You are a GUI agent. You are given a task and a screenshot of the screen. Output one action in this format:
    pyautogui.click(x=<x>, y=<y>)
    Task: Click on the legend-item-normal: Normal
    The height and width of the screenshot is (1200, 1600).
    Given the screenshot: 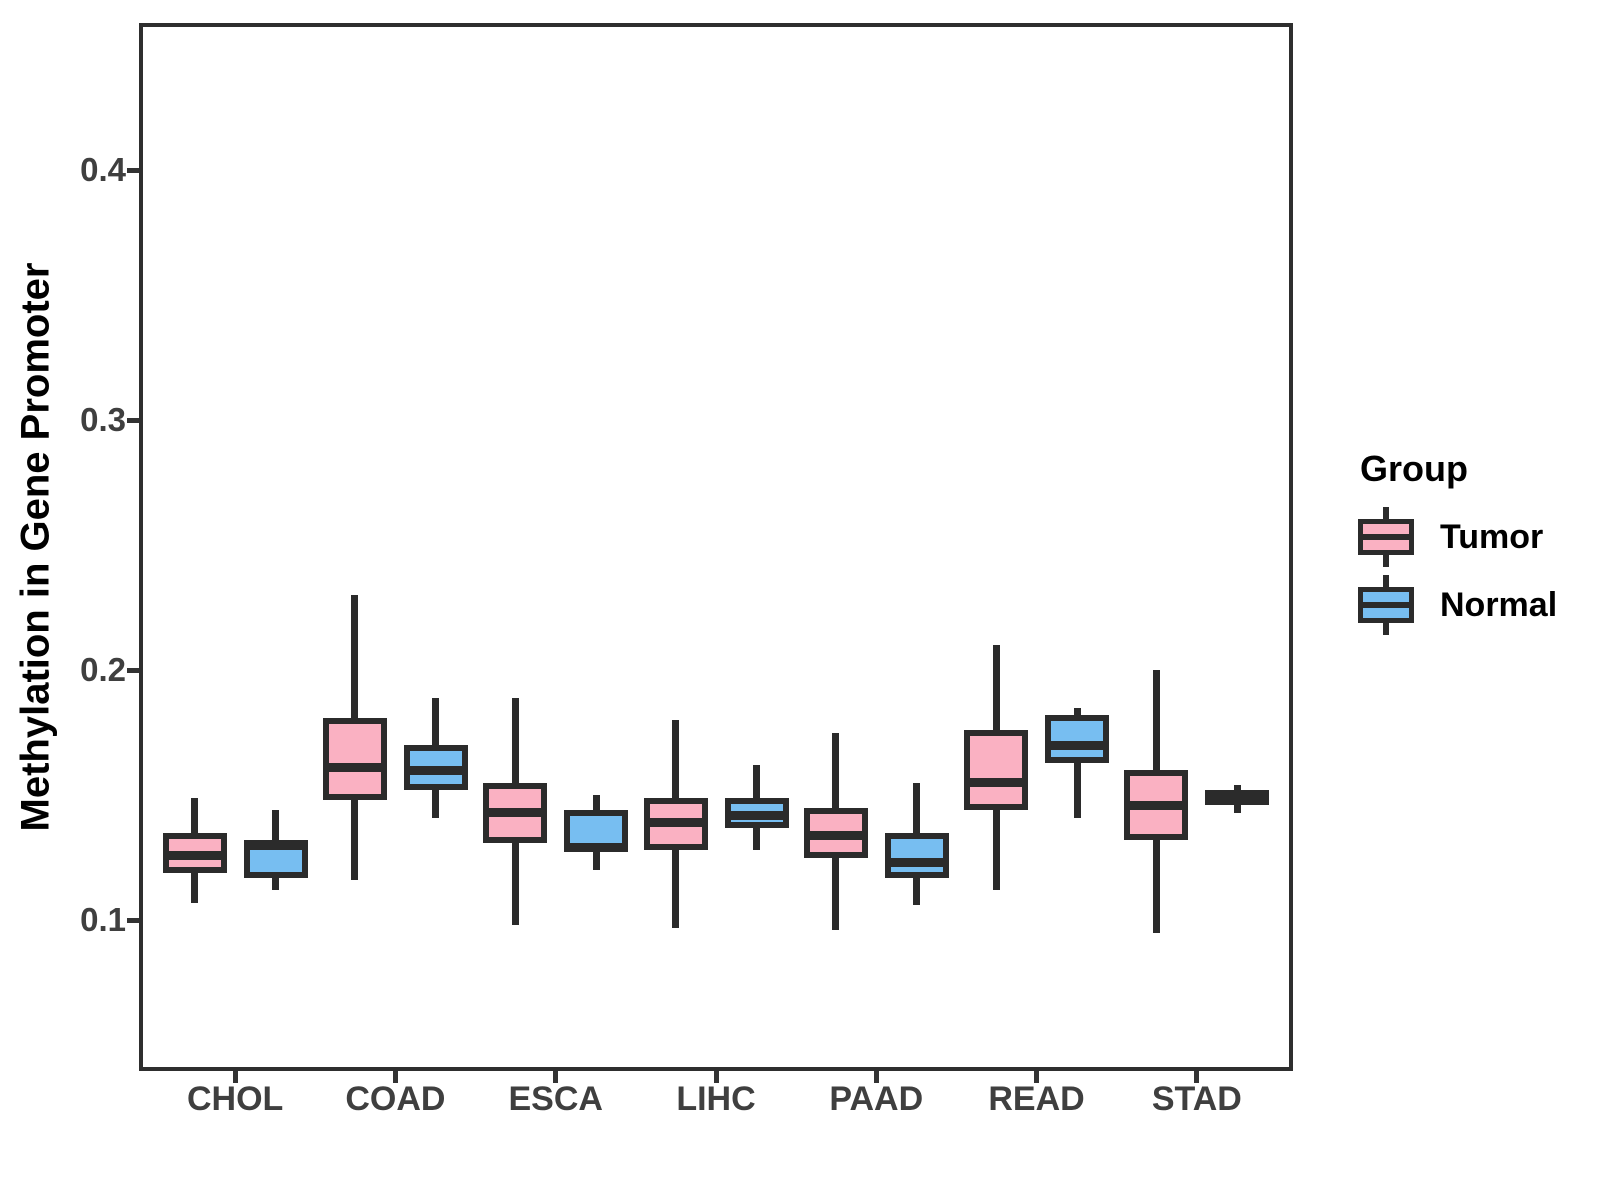 What is the action you would take?
    pyautogui.click(x=1478, y=605)
    